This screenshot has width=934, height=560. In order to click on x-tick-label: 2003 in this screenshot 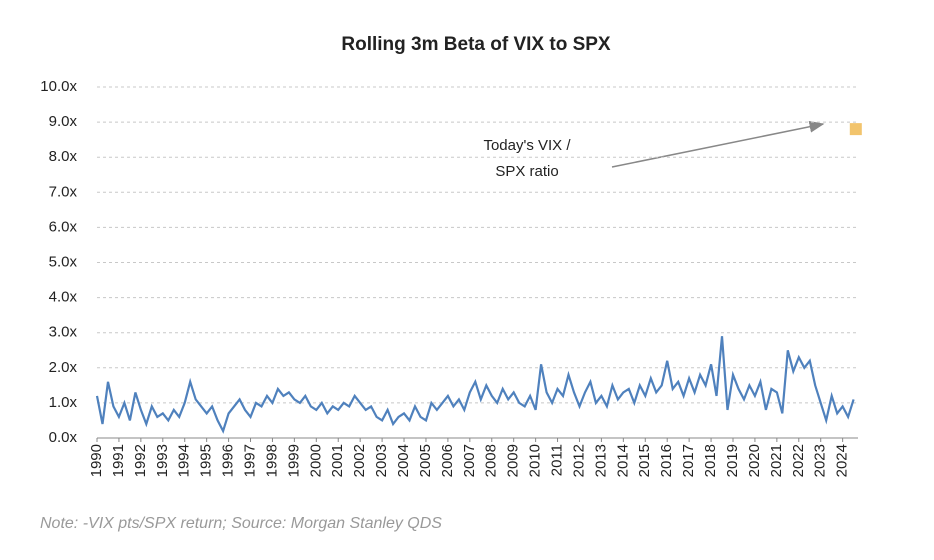, I will do `click(381, 460)`.